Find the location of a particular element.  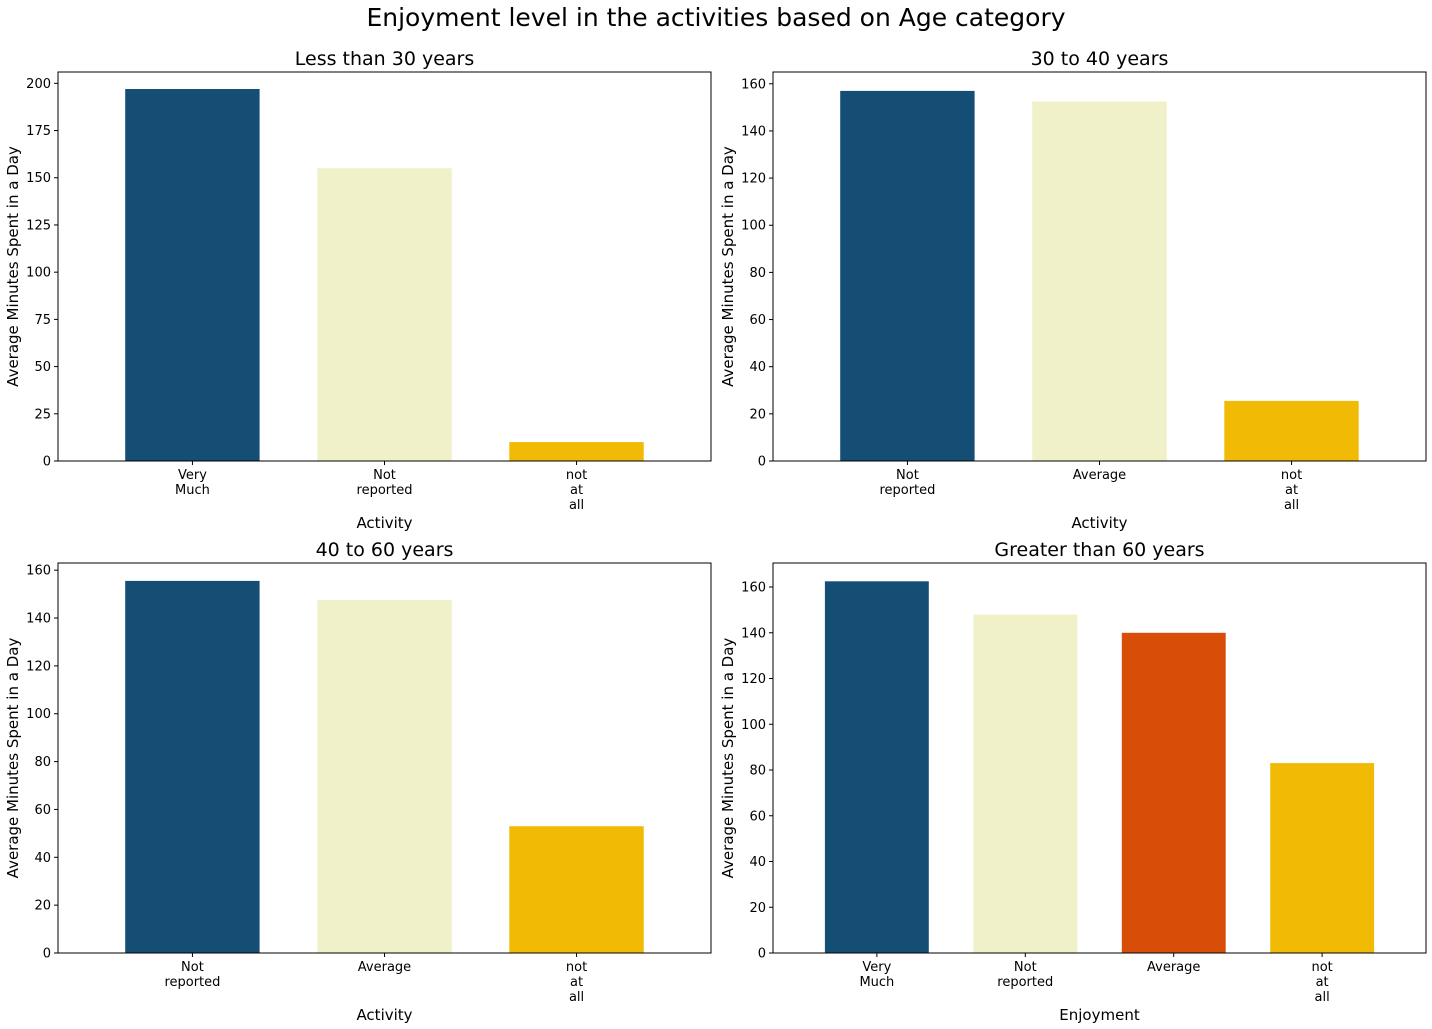

x-axis-label: Enjoyment is located at coordinates (1099, 1015).